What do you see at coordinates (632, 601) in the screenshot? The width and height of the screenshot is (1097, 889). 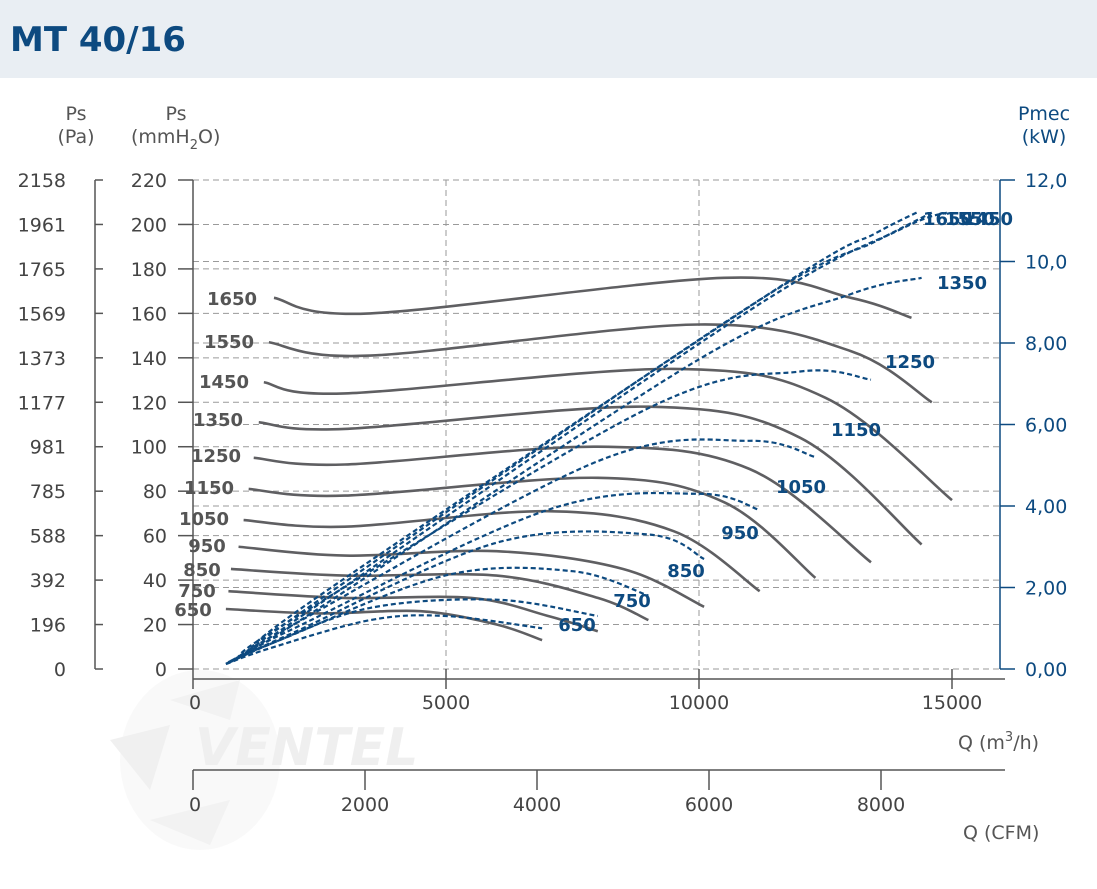 I see `power-label-750: 750` at bounding box center [632, 601].